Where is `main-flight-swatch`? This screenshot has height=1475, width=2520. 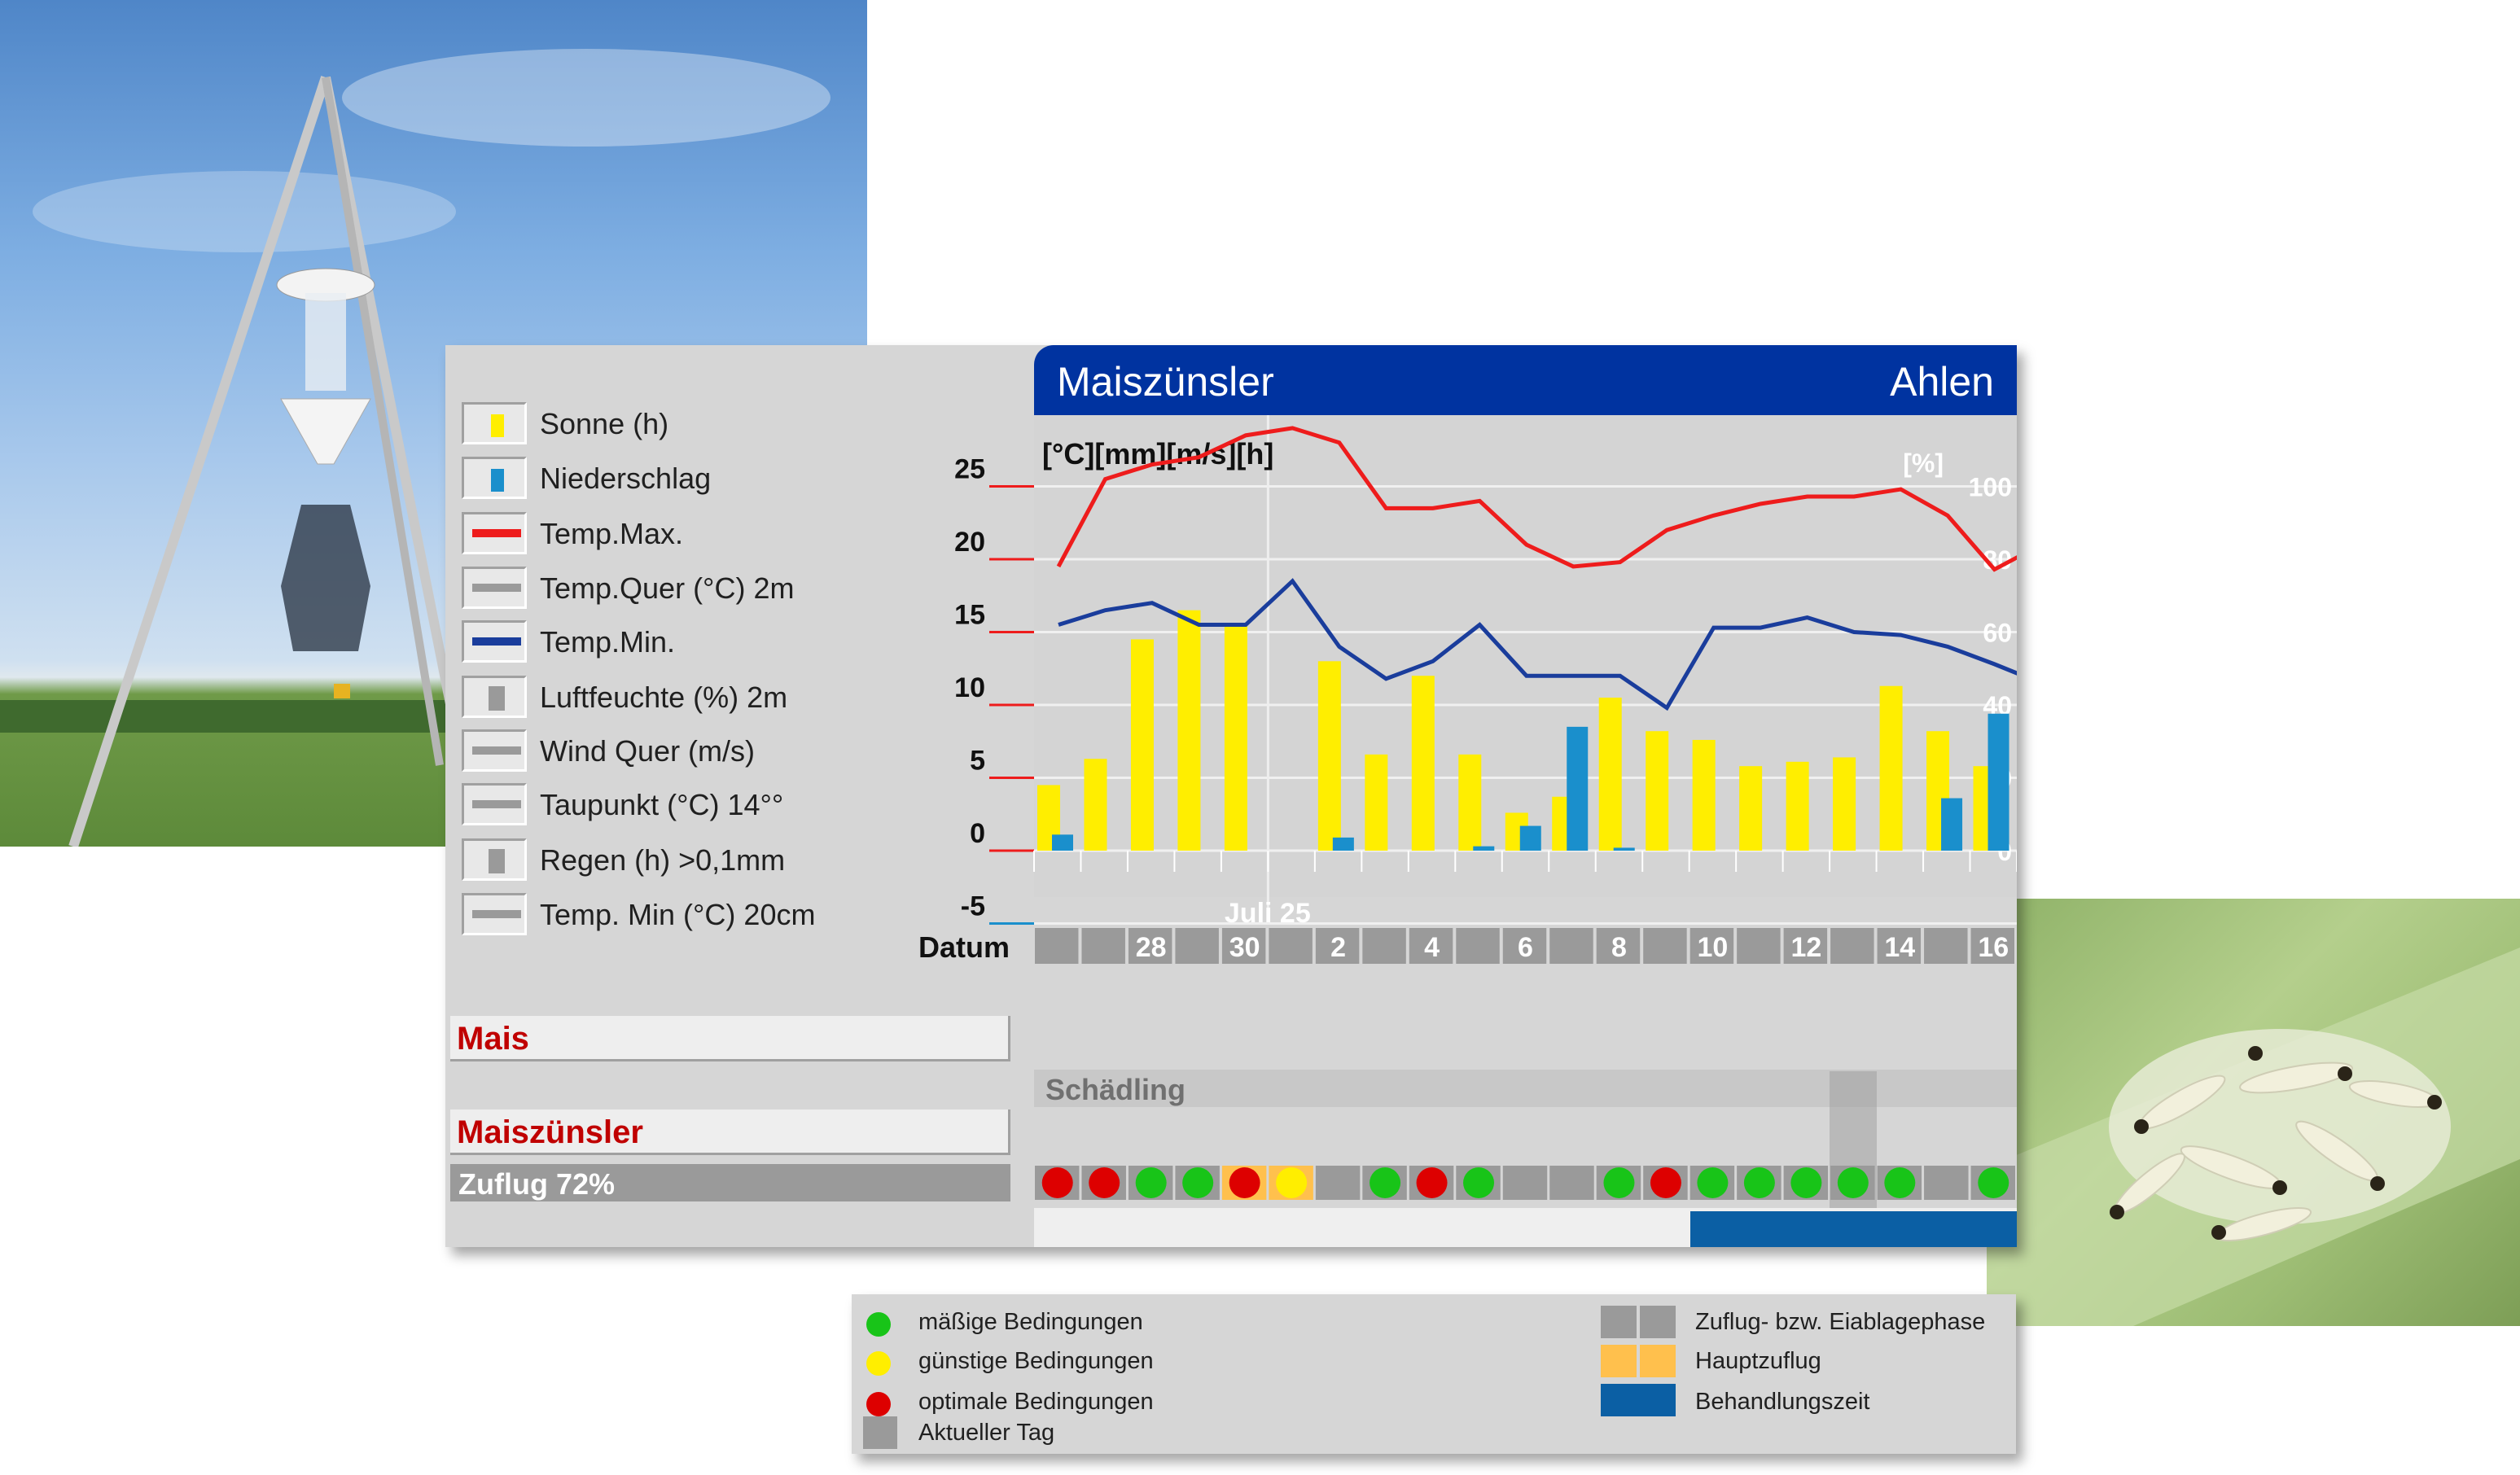 main-flight-swatch is located at coordinates (1619, 1361).